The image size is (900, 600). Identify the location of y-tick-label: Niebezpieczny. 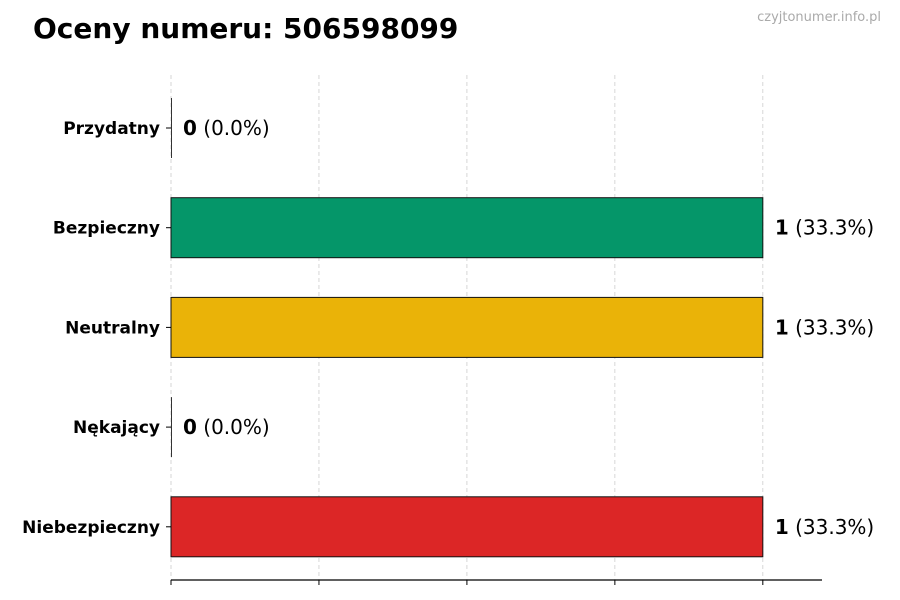
(91, 528).